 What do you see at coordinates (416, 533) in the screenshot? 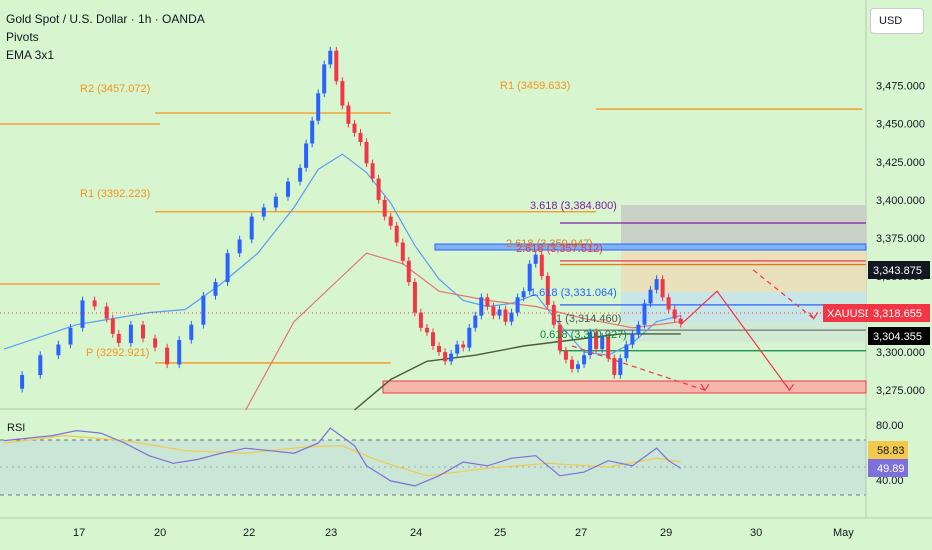
I see `time-tick: 24` at bounding box center [416, 533].